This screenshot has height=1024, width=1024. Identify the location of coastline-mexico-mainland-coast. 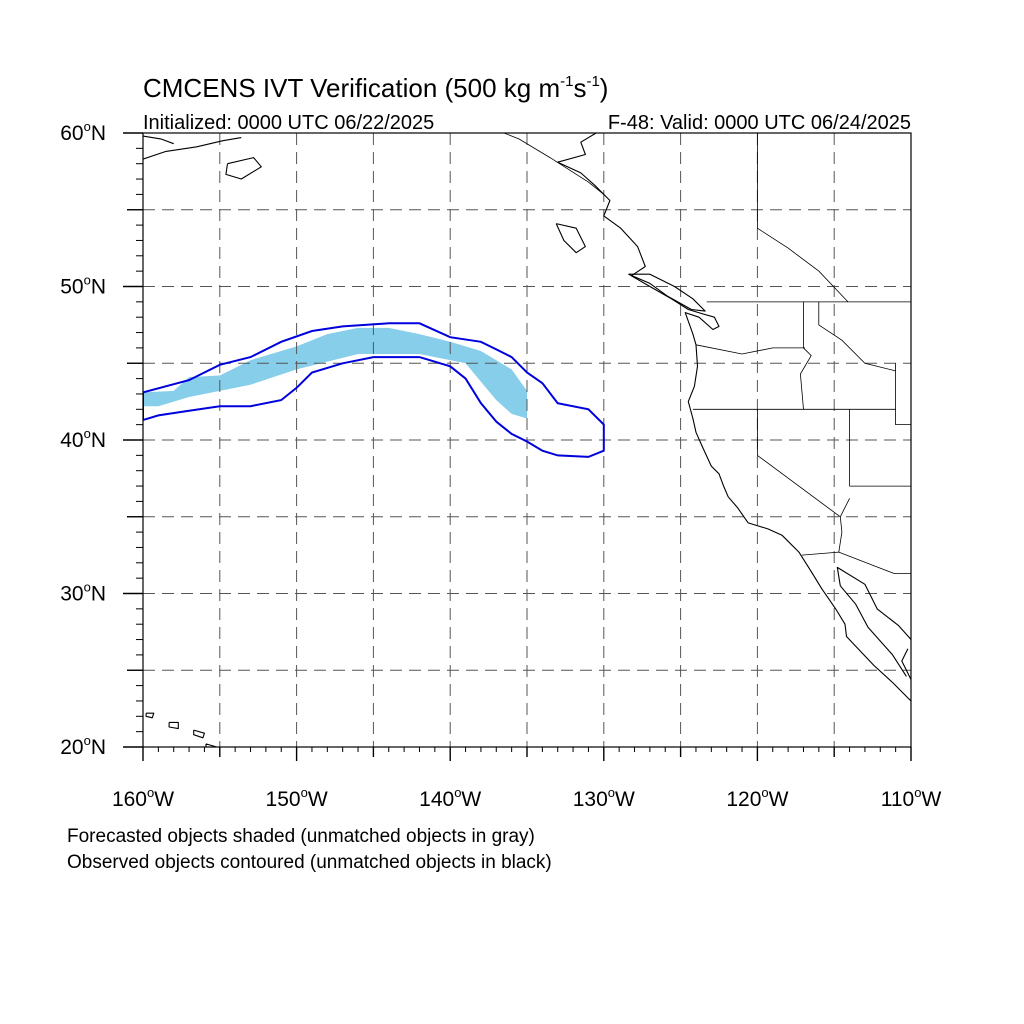
(906, 664).